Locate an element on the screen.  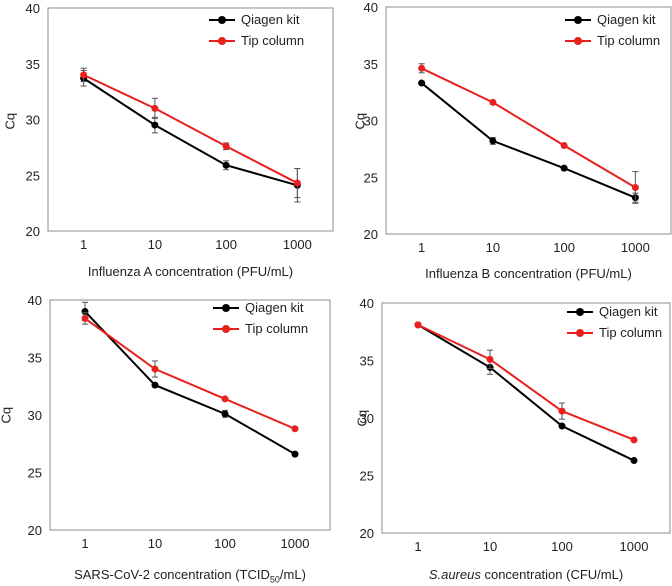
x-axis-label-subscript: 50 is located at coordinates (274, 579).